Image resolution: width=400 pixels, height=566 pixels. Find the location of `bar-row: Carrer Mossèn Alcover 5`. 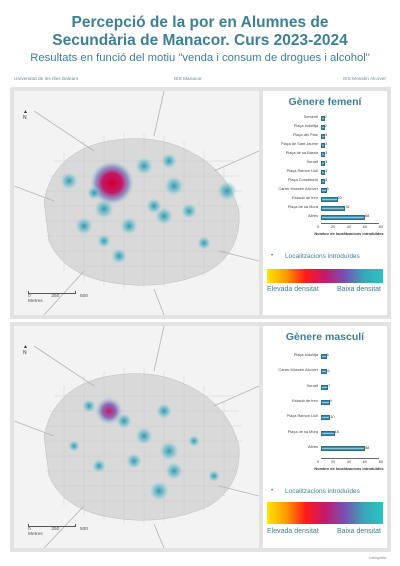

bar-row: Carrer Mossèn Alcover 5 is located at coordinates (325, 189).